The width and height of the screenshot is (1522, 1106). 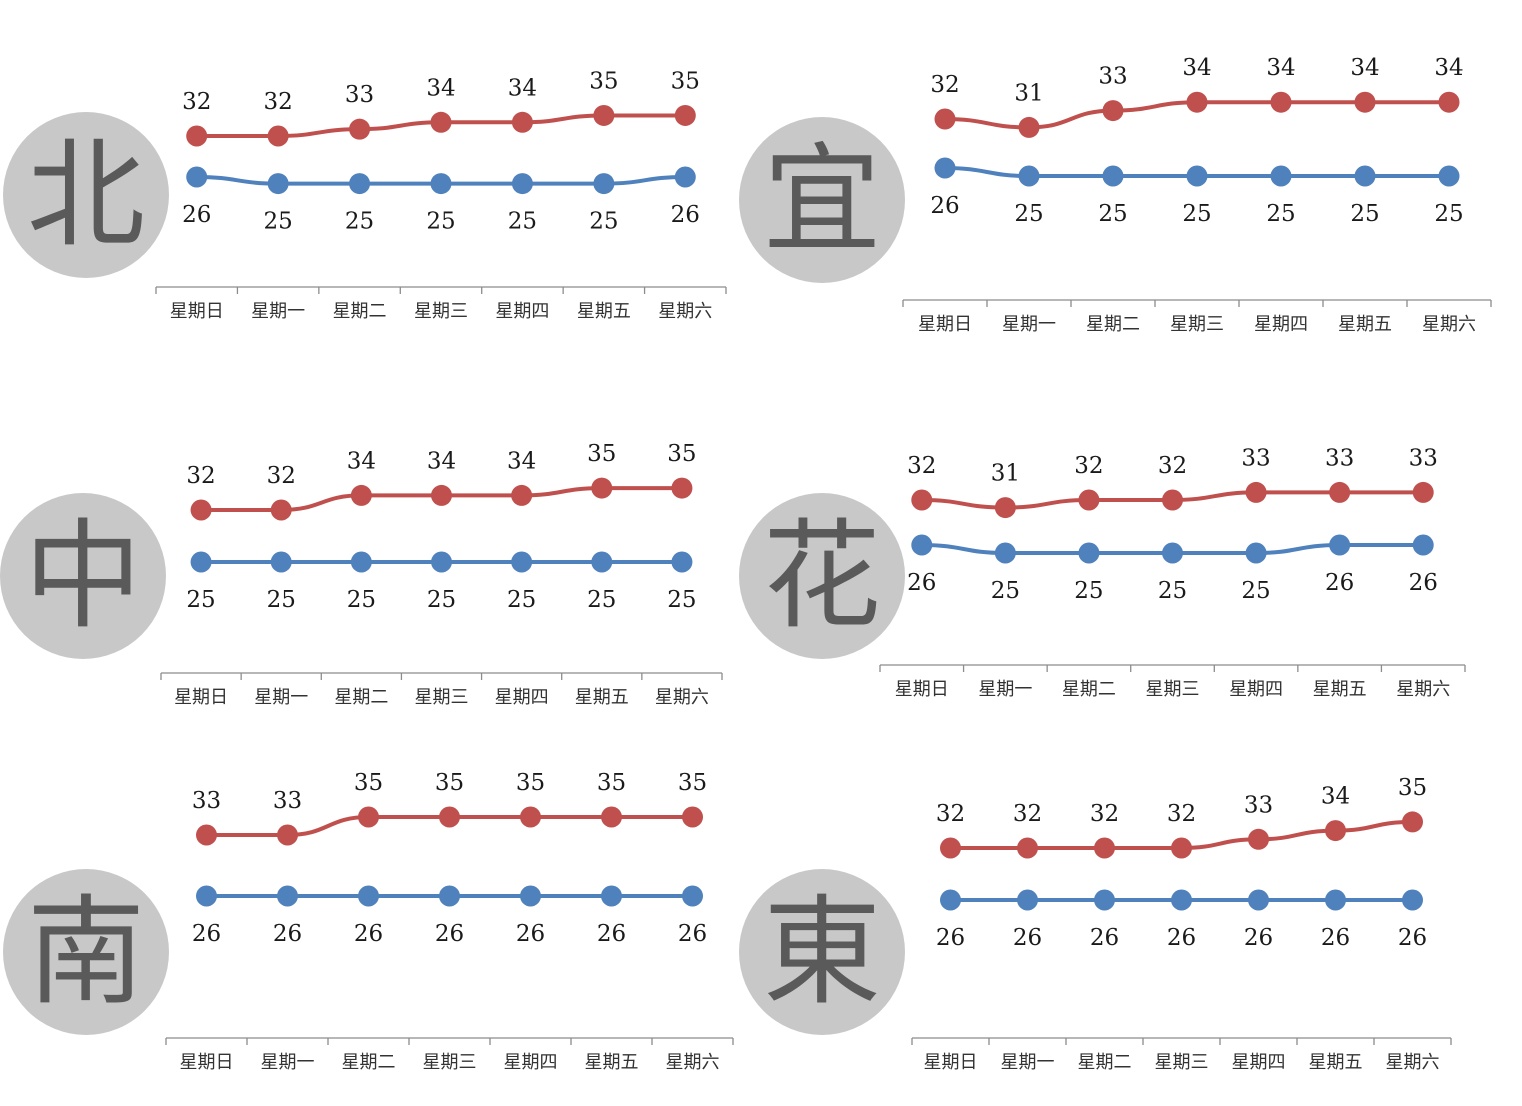 I want to click on region-name: 中, so click(x=83, y=576).